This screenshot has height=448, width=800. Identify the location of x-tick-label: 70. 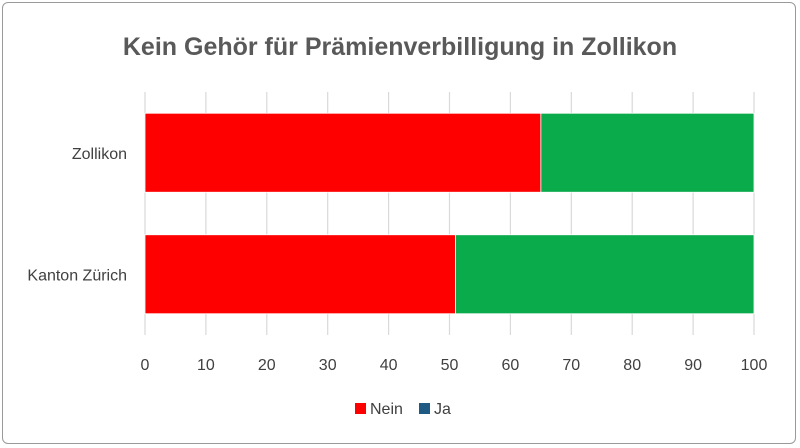
(571, 365).